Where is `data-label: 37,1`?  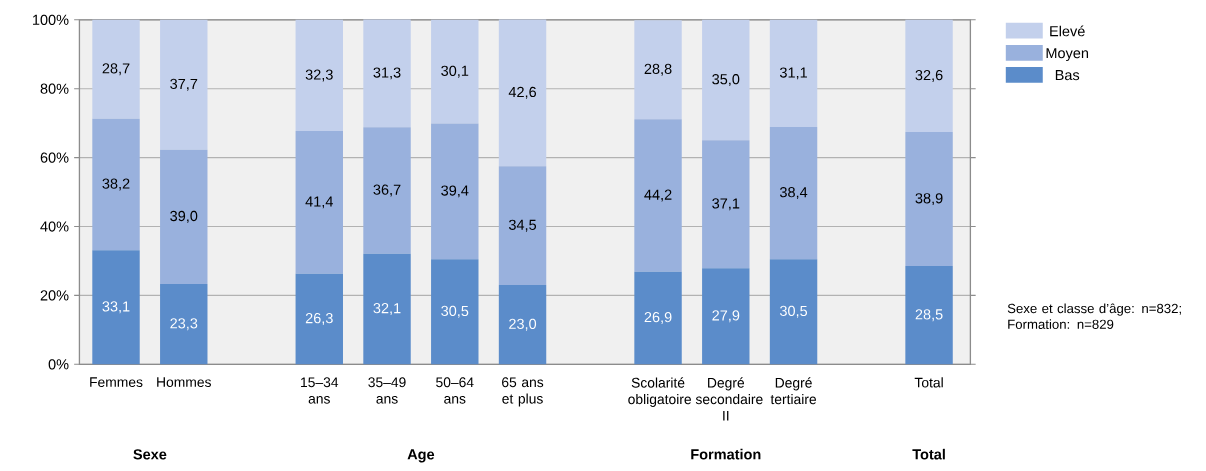 data-label: 37,1 is located at coordinates (726, 204).